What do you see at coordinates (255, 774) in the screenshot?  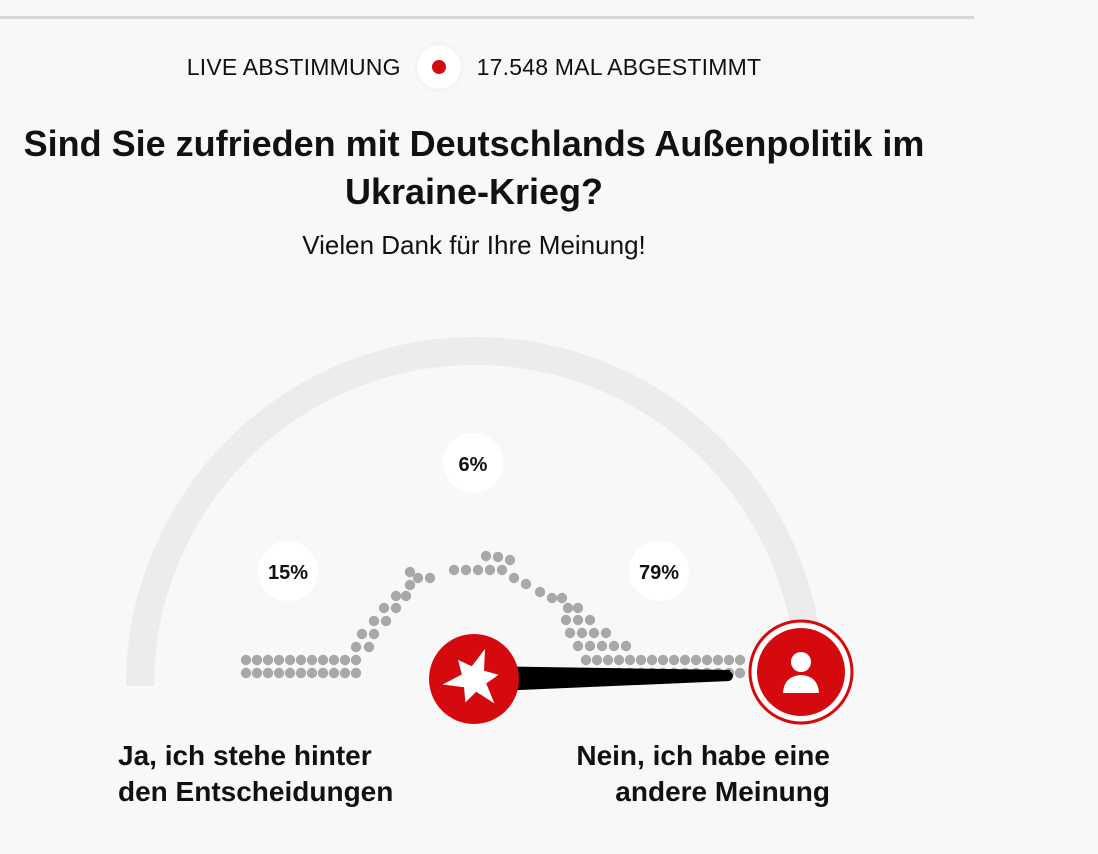 I see `option-ja-button: Ja, ich stehe hinter den Entscheidungen` at bounding box center [255, 774].